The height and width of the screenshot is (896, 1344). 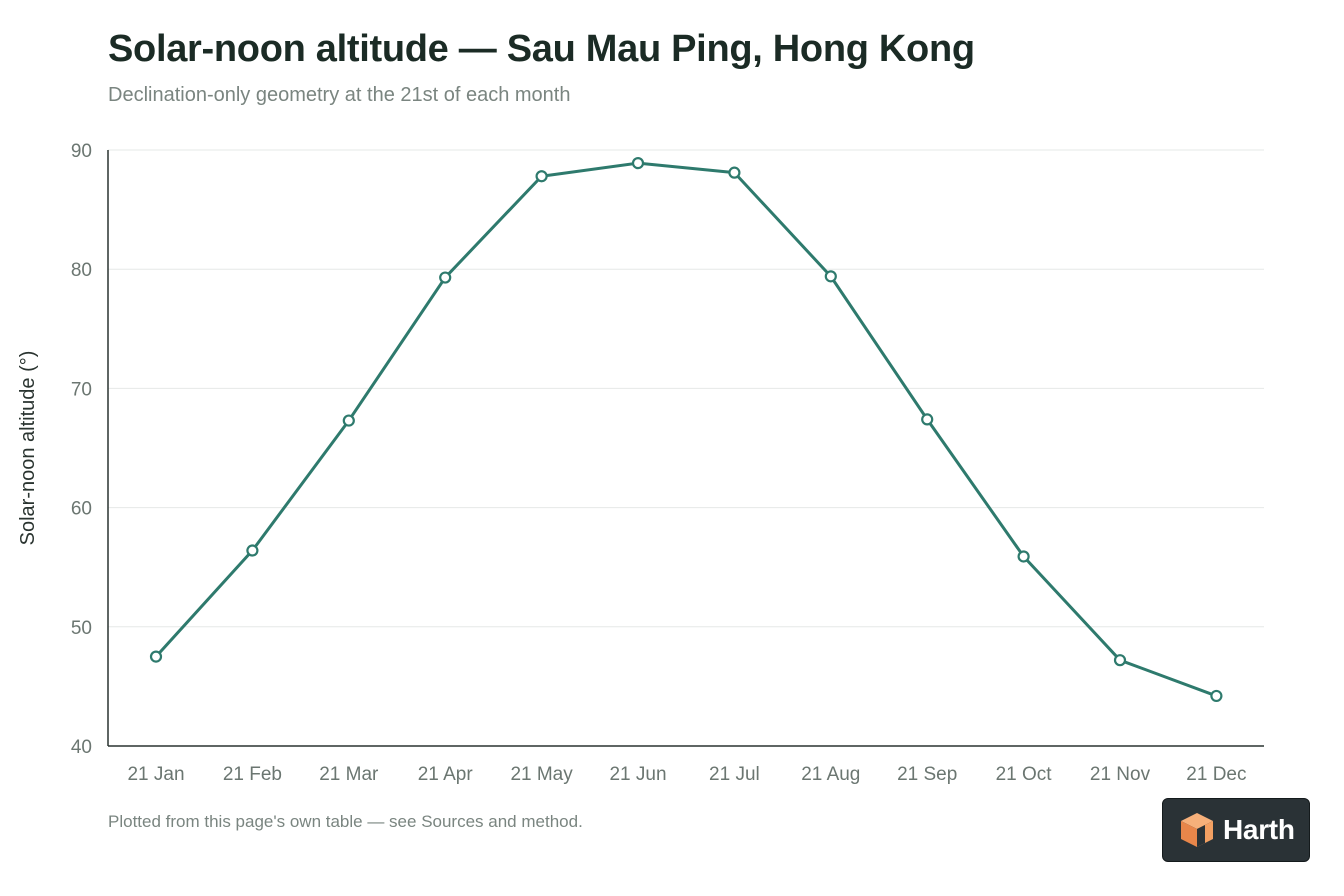 What do you see at coordinates (81, 151) in the screenshot?
I see `y-tick-label: 90` at bounding box center [81, 151].